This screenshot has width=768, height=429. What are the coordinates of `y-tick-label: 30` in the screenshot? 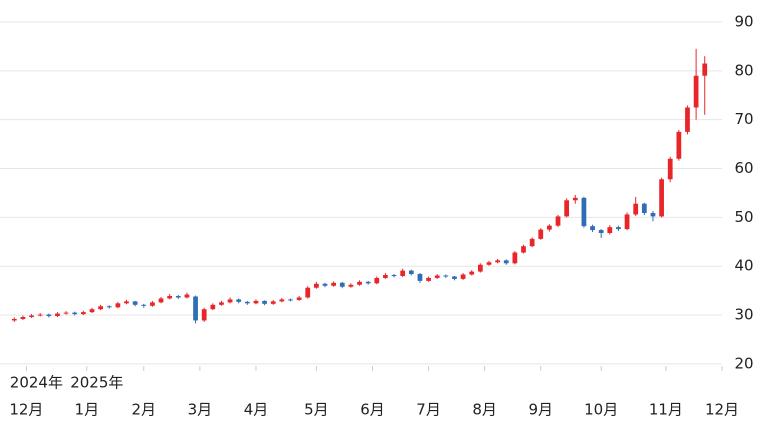 It's located at (743, 315).